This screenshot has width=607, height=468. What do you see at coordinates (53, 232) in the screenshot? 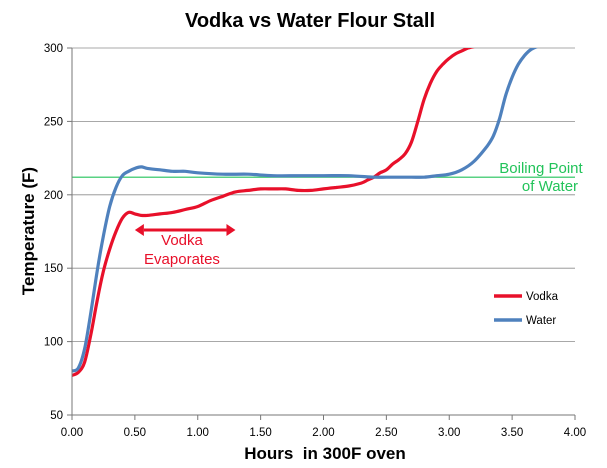
I see `y-tick-labels: 50 100 150 200 250 300` at bounding box center [53, 232].